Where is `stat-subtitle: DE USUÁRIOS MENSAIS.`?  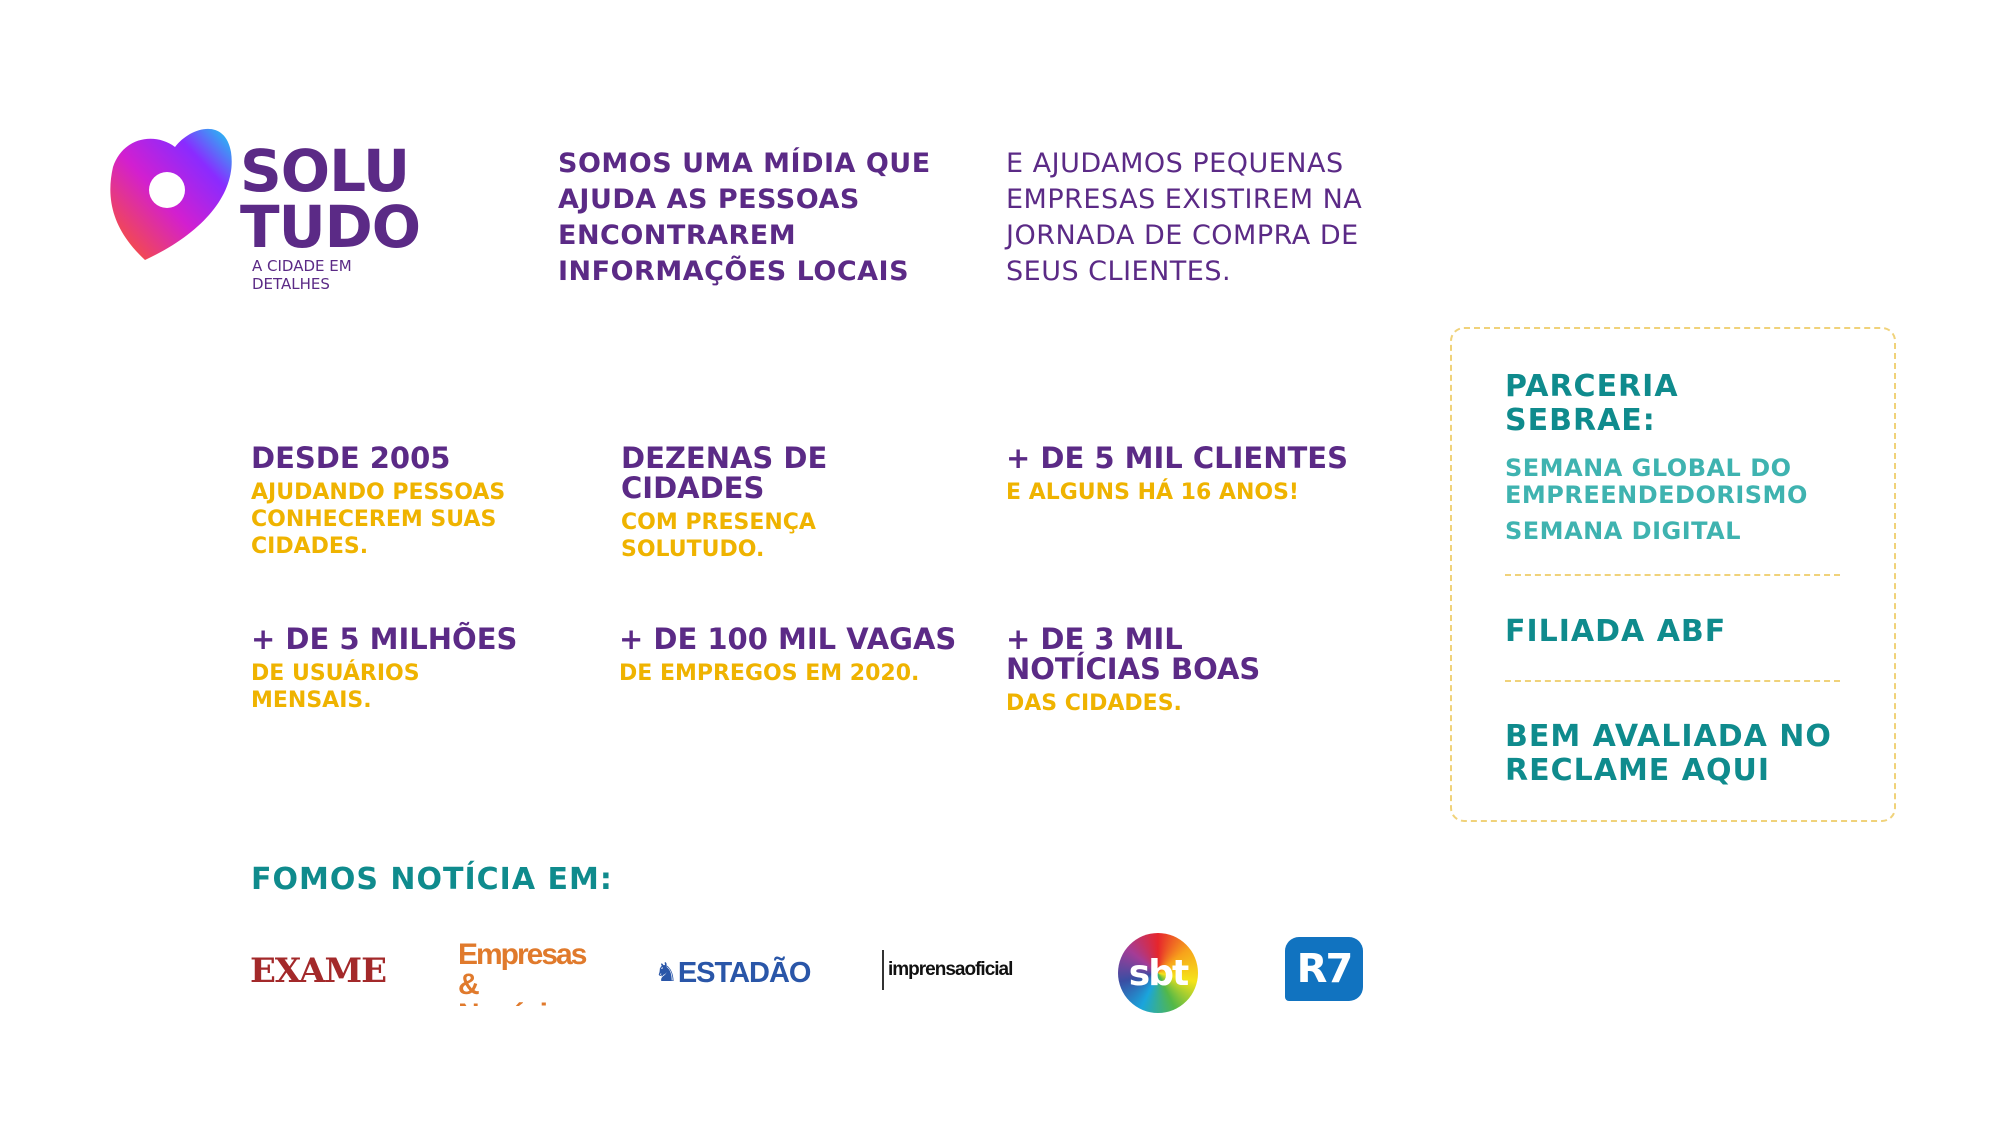
stat-subtitle: DE USUÁRIOS MENSAIS. is located at coordinates (335, 687).